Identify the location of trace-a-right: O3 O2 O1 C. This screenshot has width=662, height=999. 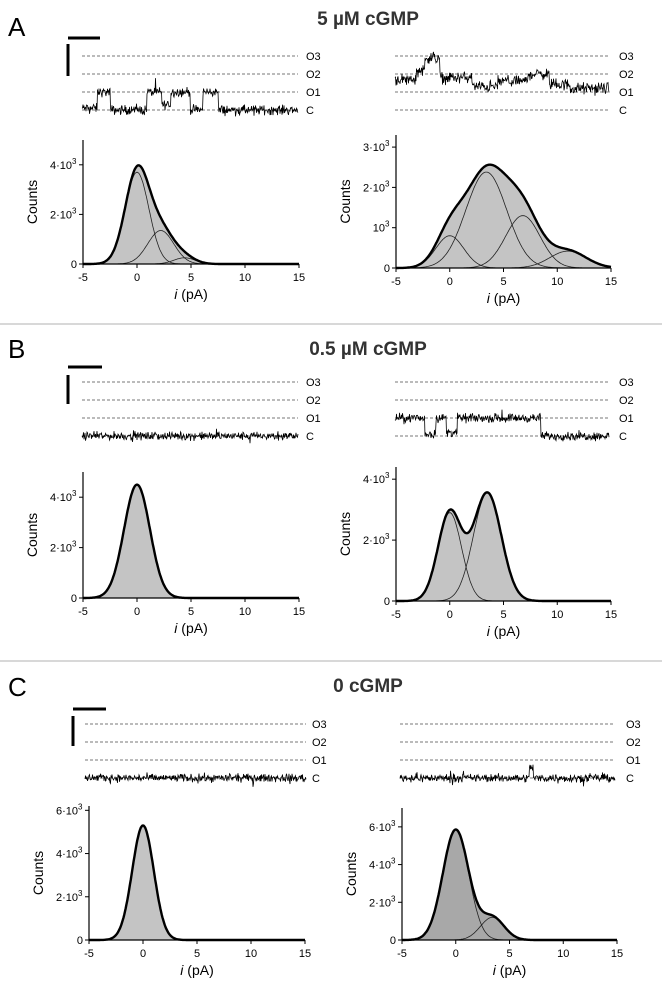
(514, 84).